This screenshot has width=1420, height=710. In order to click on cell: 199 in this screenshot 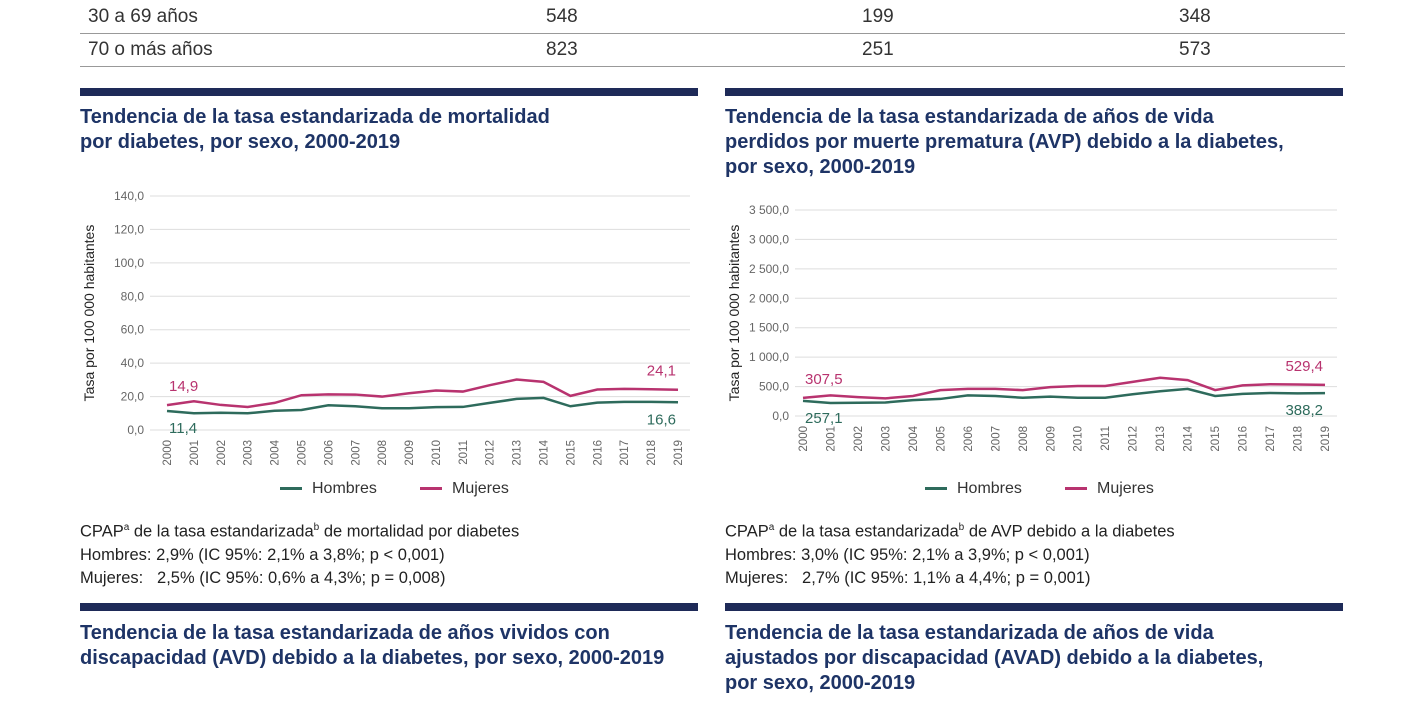, I will do `click(878, 16)`.